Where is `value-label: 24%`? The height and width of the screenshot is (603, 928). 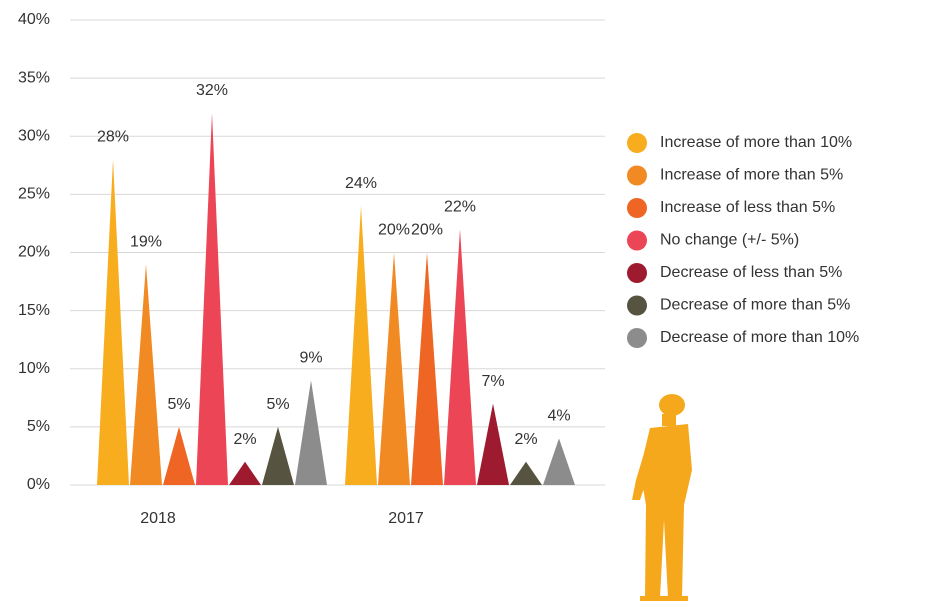 value-label: 24% is located at coordinates (361, 183).